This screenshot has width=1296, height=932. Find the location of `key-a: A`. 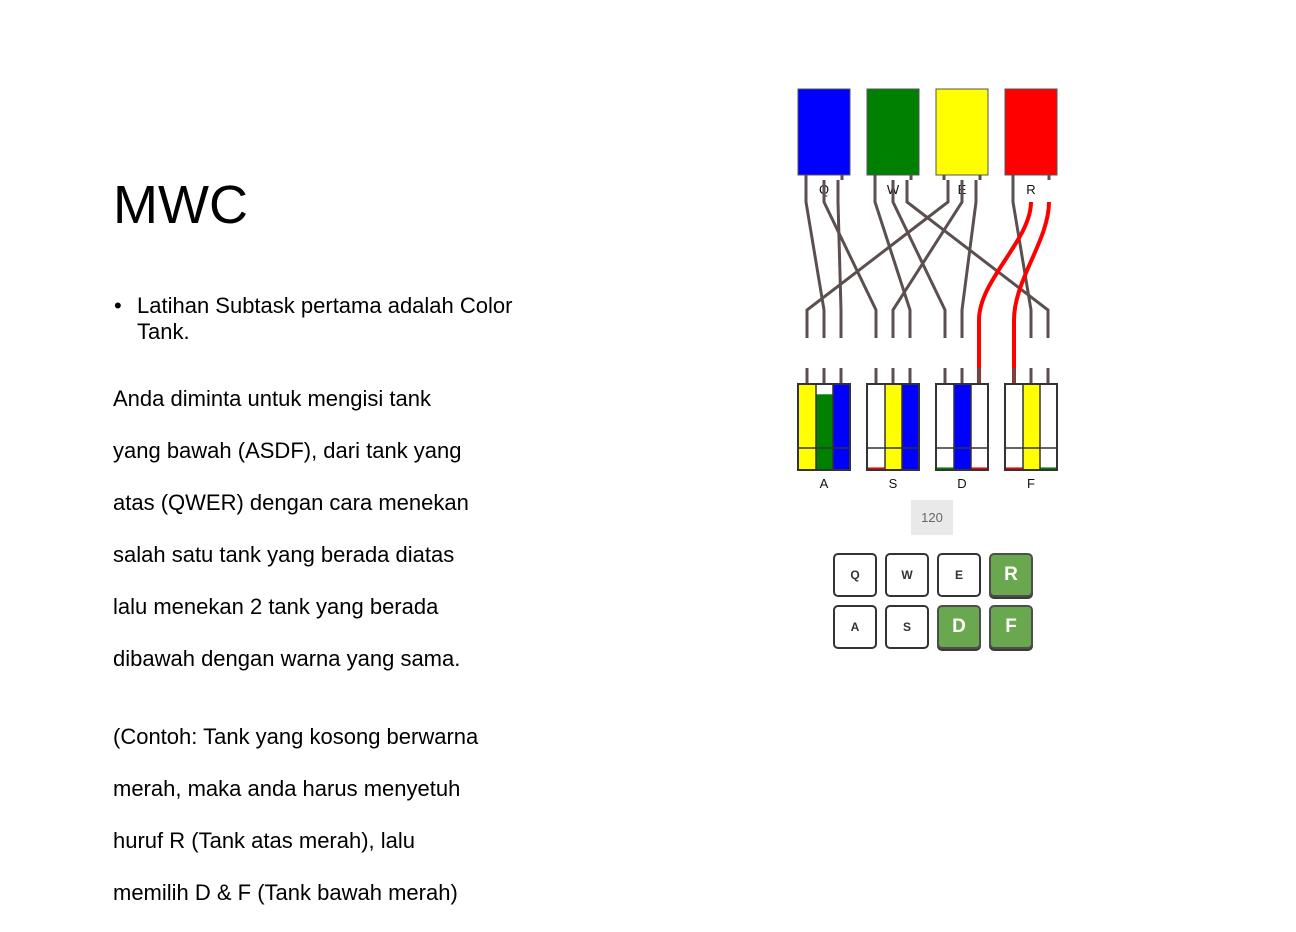

key-a: A is located at coordinates (855, 627).